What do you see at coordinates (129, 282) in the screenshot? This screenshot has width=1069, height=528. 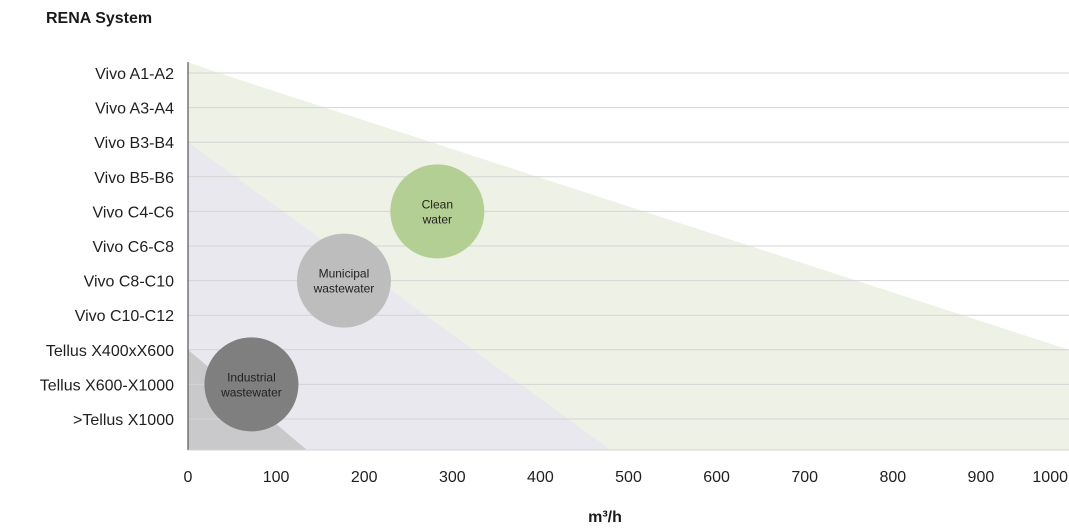 I see `category-label: Vivo C8-C10` at bounding box center [129, 282].